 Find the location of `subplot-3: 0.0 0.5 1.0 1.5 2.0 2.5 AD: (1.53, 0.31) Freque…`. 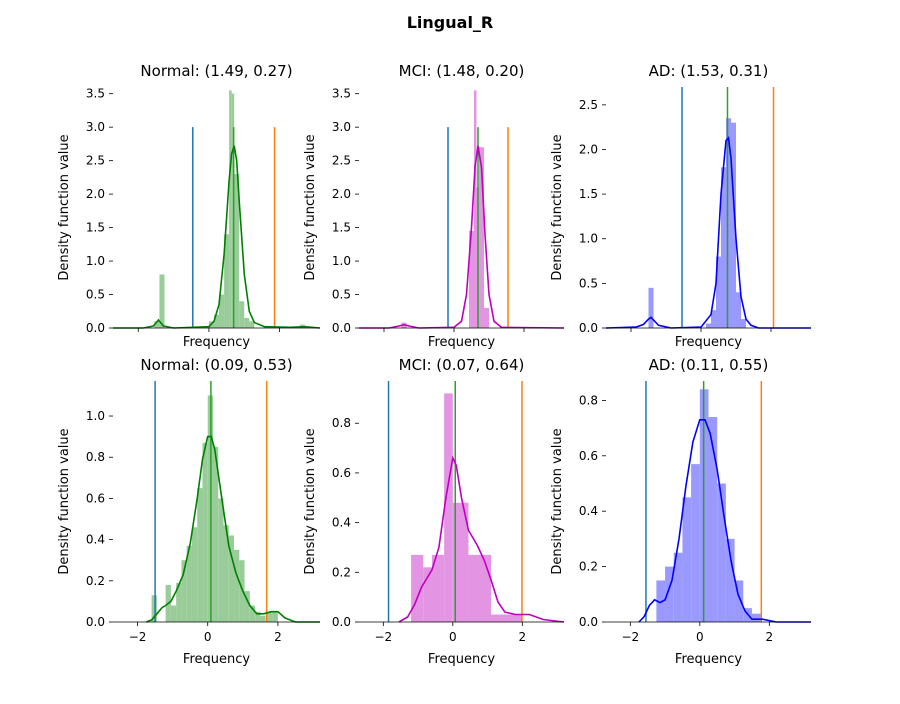

subplot-3: 0.0 0.5 1.0 1.5 2.0 2.5 AD: (1.53, 0.31) Freque… is located at coordinates (680, 206).